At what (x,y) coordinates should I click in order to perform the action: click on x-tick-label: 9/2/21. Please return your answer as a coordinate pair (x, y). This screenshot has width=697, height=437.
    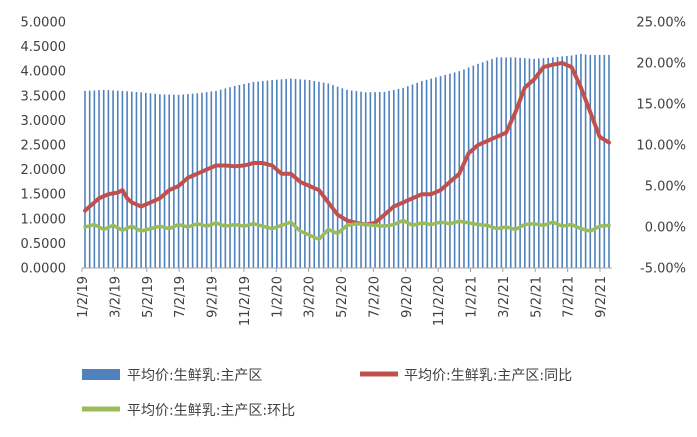
    Looking at the image, I should click on (601, 297).